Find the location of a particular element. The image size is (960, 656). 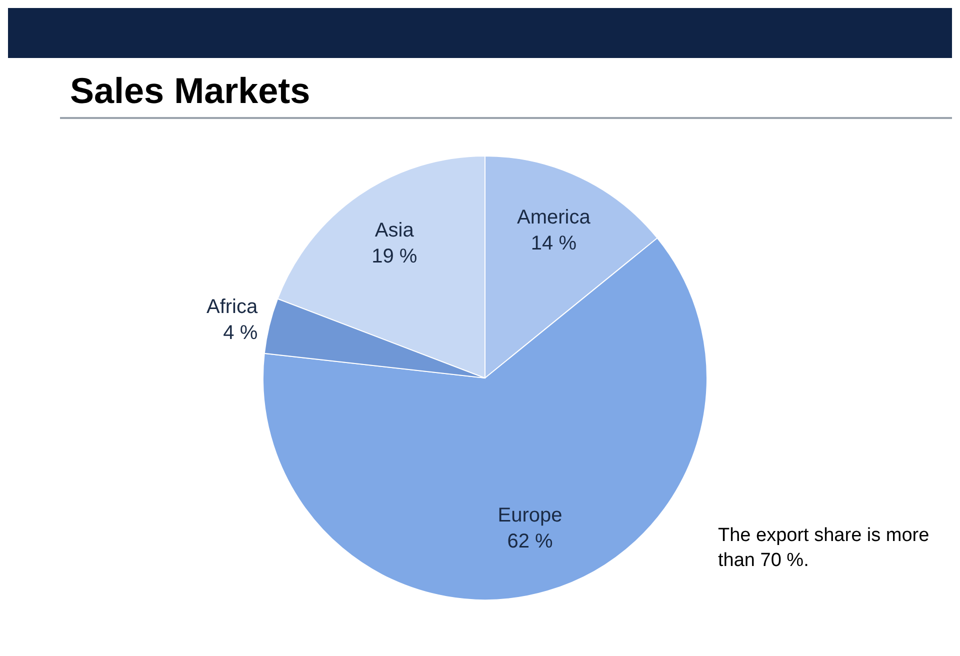

data-label: 4 % is located at coordinates (240, 333).